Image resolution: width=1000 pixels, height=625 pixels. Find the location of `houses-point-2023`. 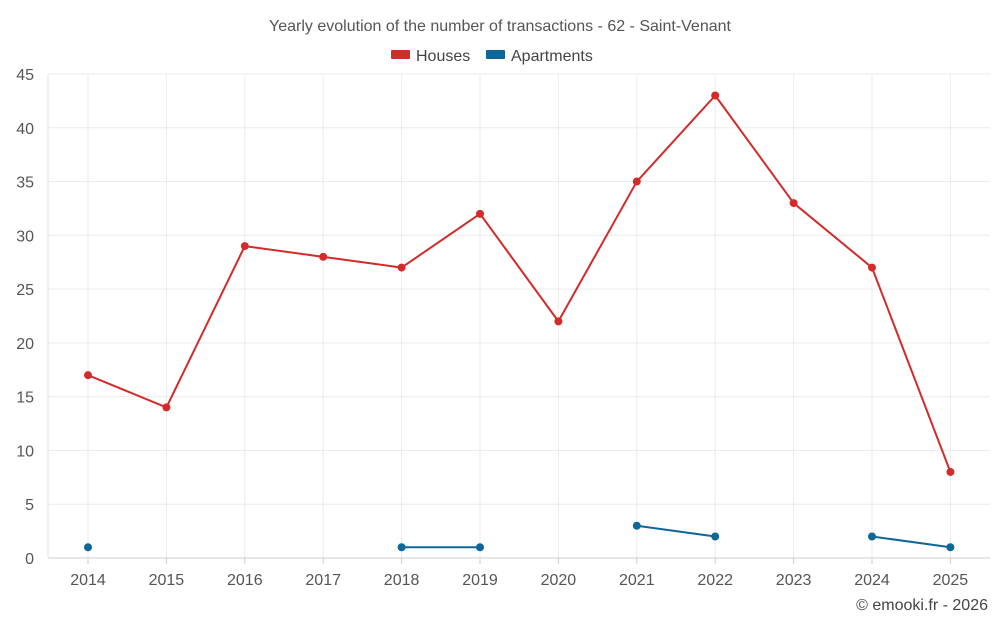

houses-point-2023 is located at coordinates (793, 203).